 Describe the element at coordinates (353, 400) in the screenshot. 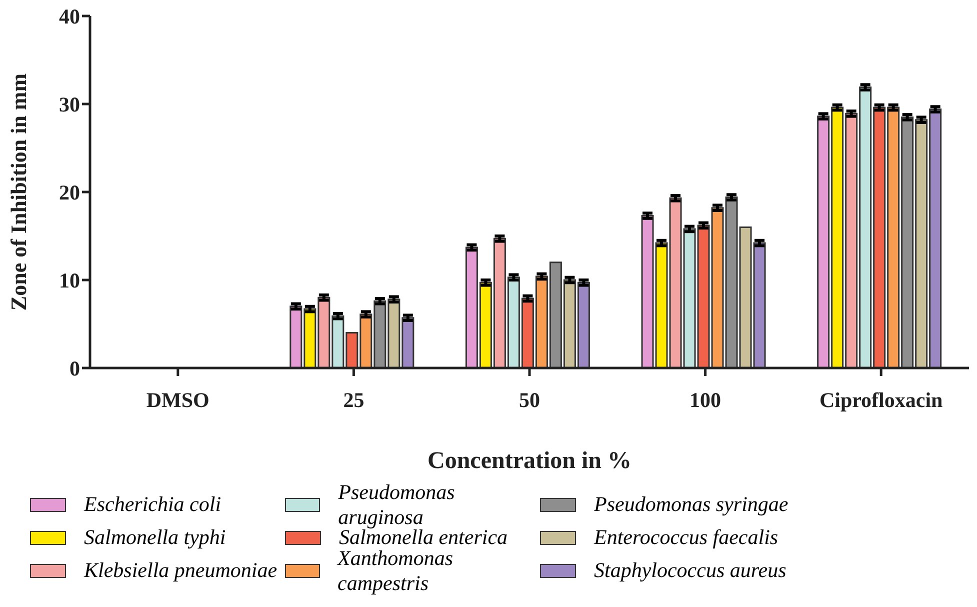

I see `x-tick-label: 25` at that location.